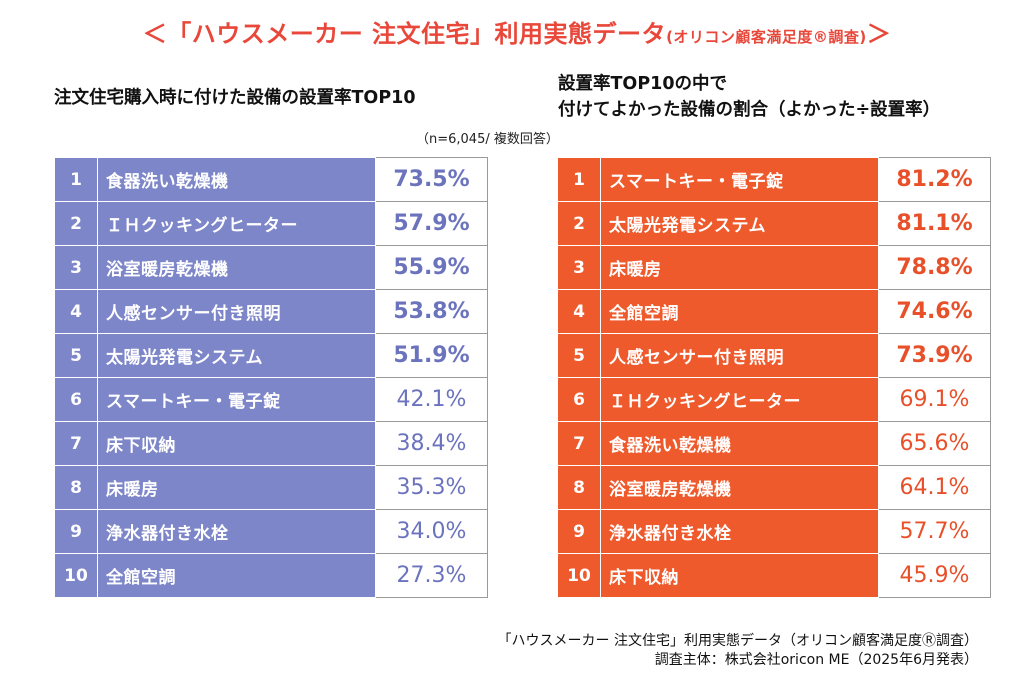 The width and height of the screenshot is (1034, 691). I want to click on percentage-value: 81.2%, so click(934, 179).